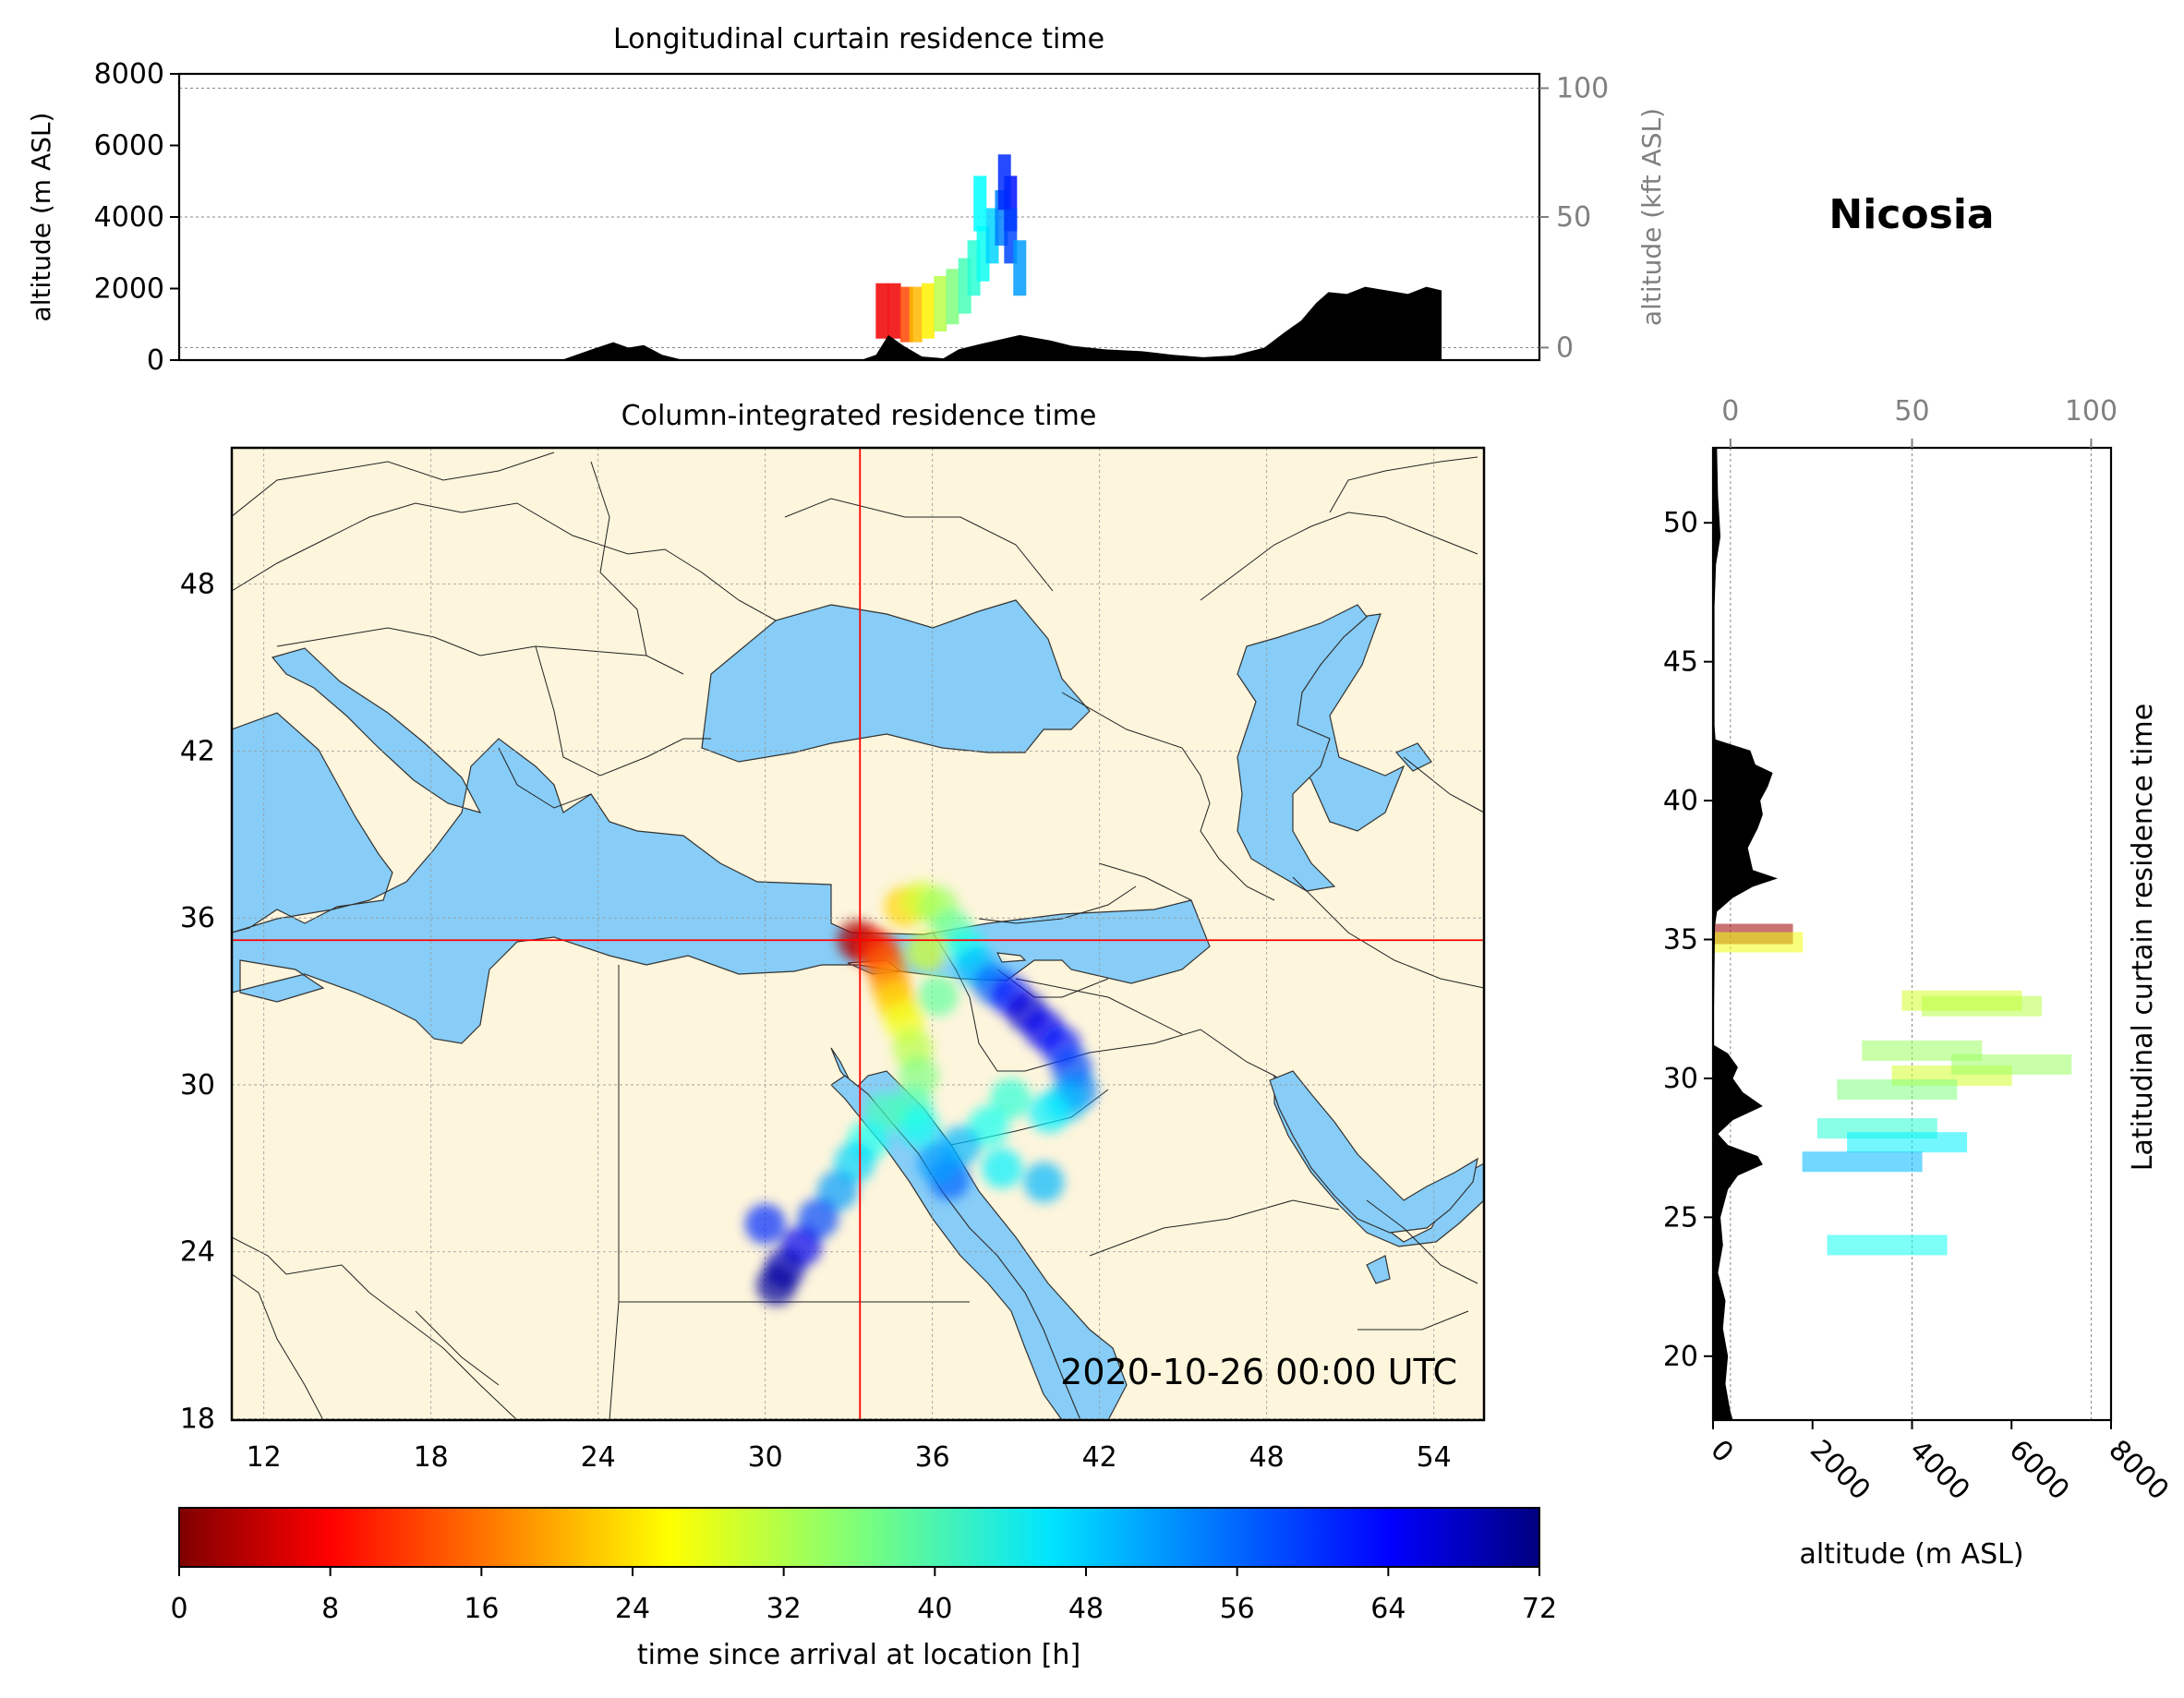 Image resolution: width=2184 pixels, height=1698 pixels. Describe the element at coordinates (41, 217) in the screenshot. I see `longitudinal-ylabel: altitude (m ASL)` at that location.